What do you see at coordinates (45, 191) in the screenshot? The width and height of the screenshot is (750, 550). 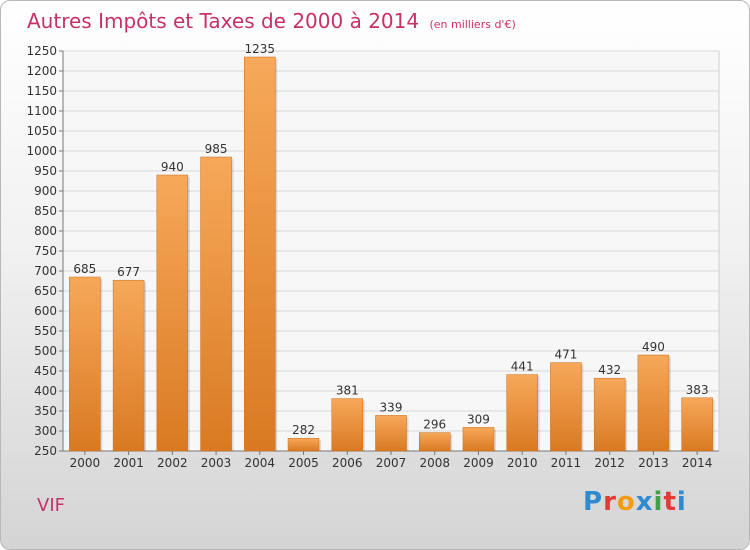 I see `y-tick-label: 900` at bounding box center [45, 191].